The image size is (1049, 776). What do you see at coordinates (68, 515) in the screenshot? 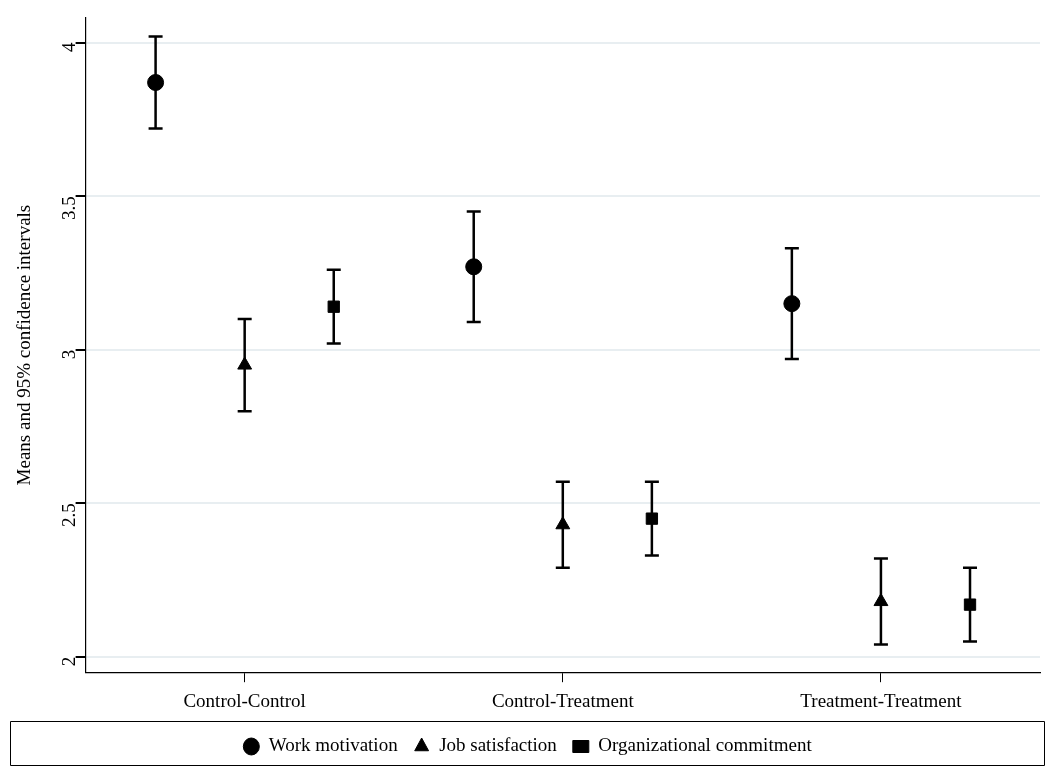
I see `y-tick-label: 2.5` at bounding box center [68, 515].